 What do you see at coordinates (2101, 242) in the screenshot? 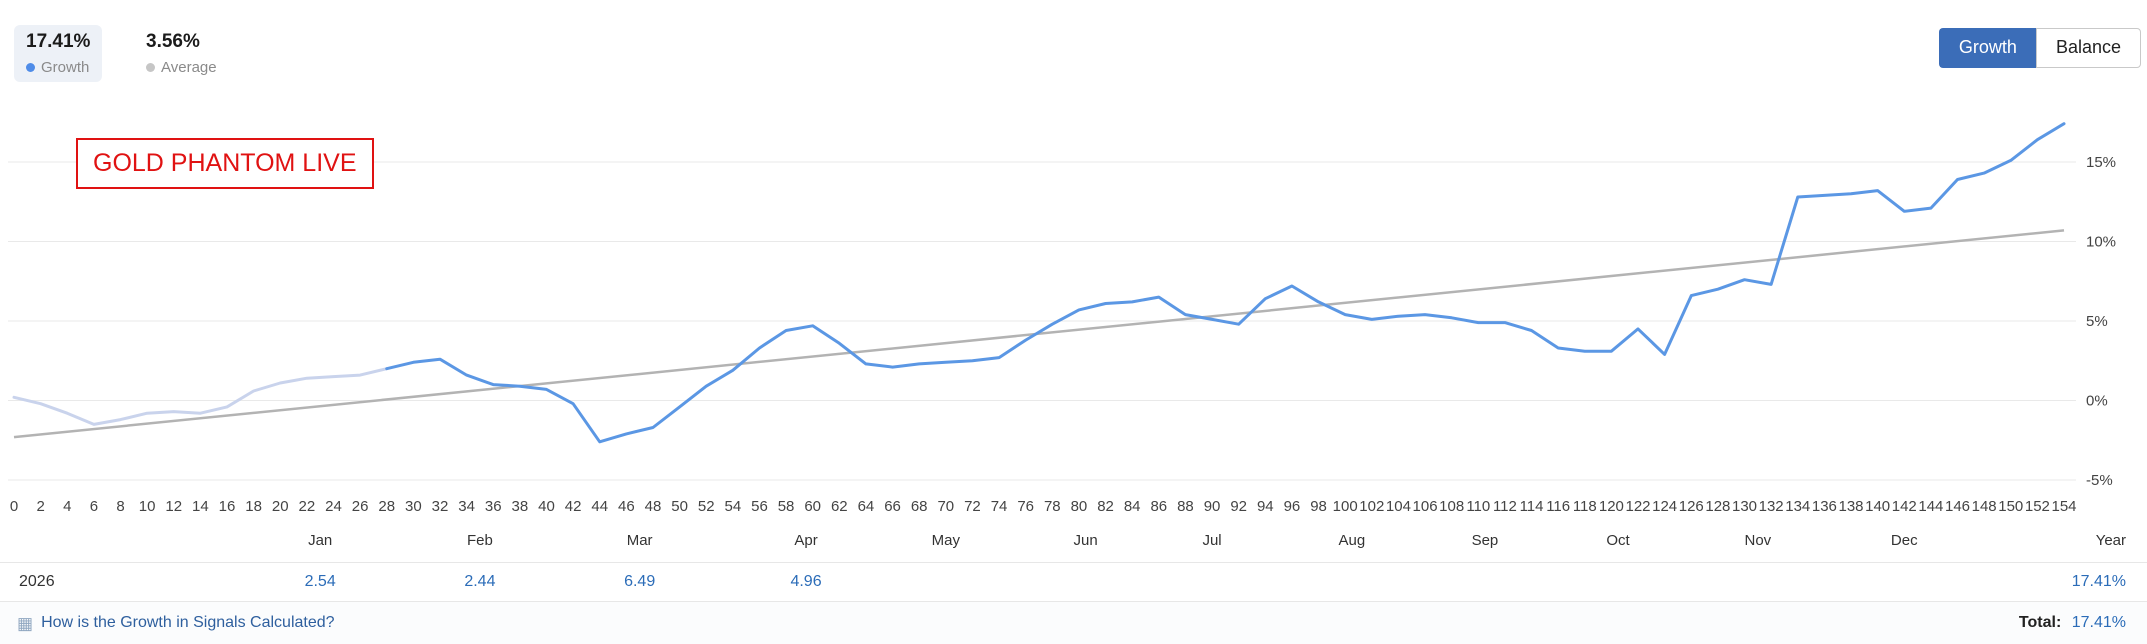
I see `y-axis-label: 10%` at bounding box center [2101, 242].